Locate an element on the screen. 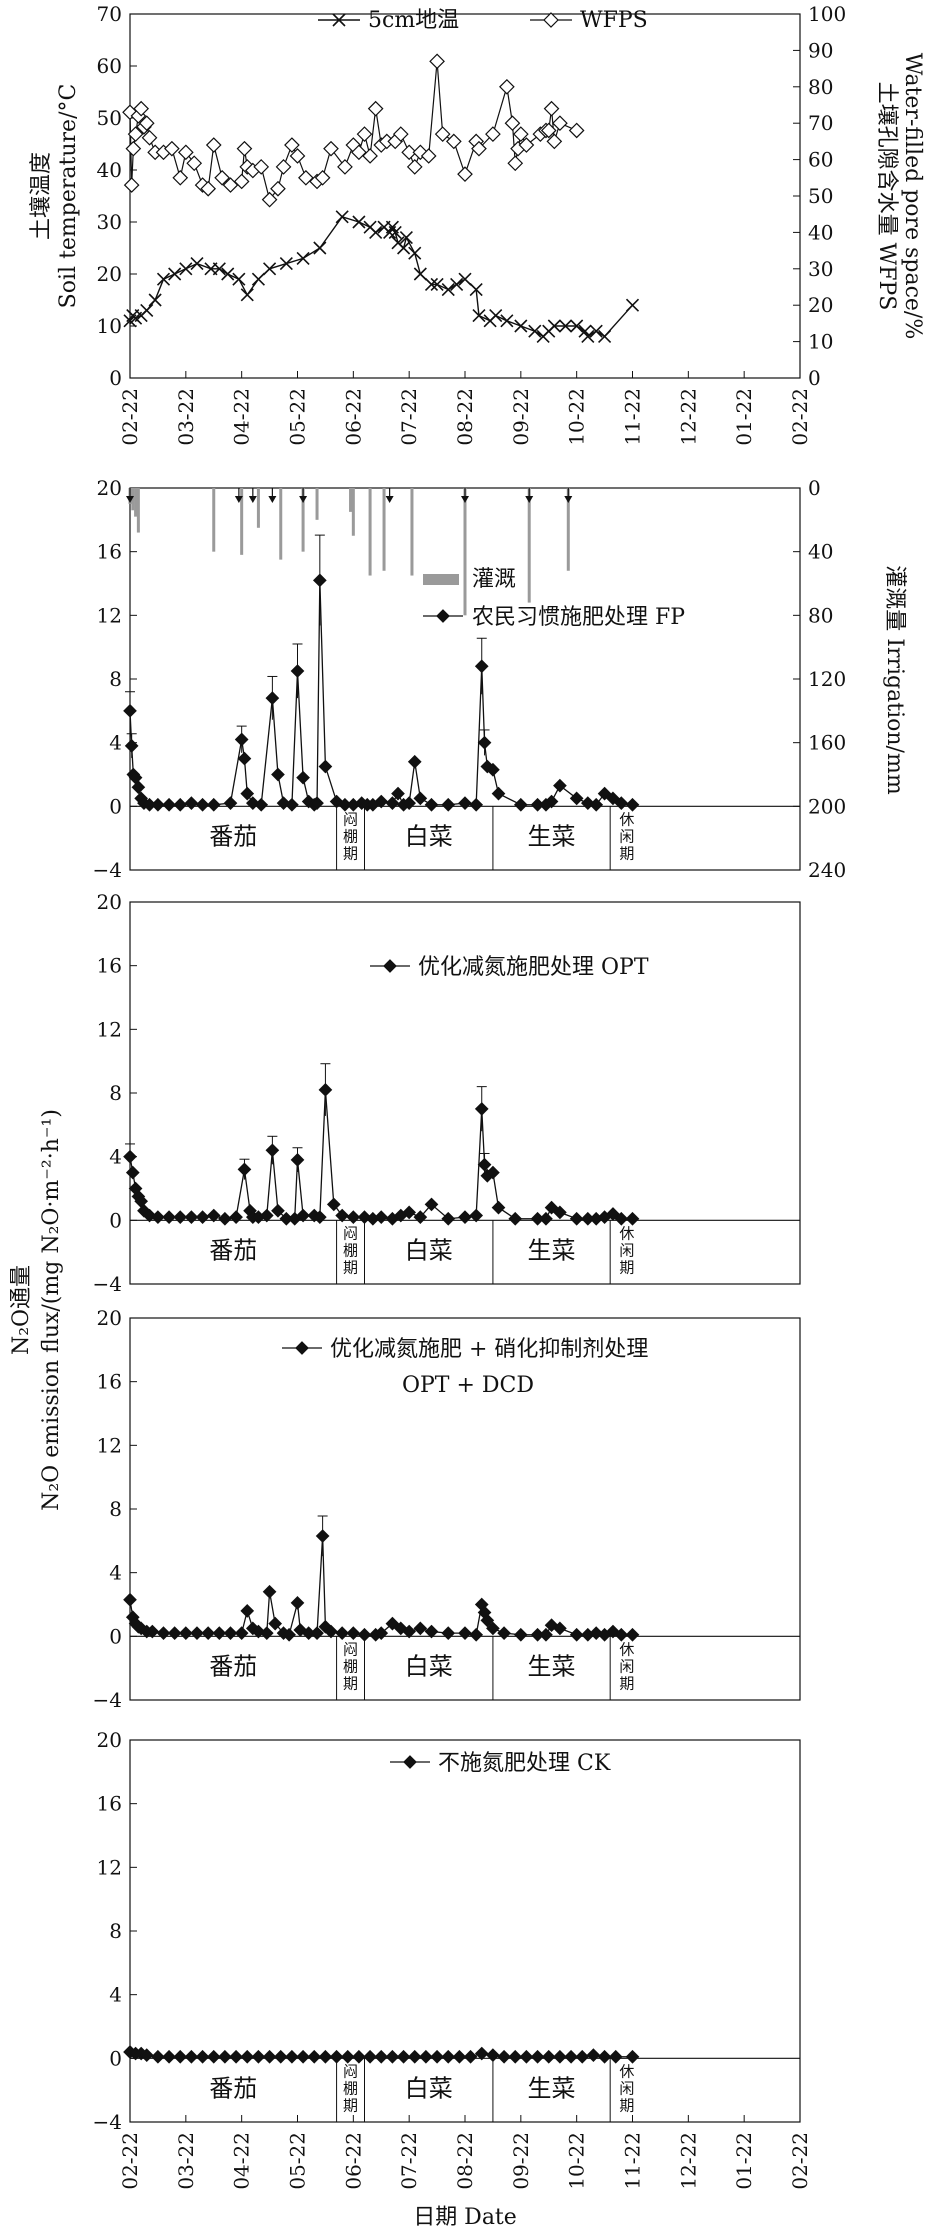 This screenshot has width=931, height=2233. panel4-stage-label: 期 is located at coordinates (626, 1683).